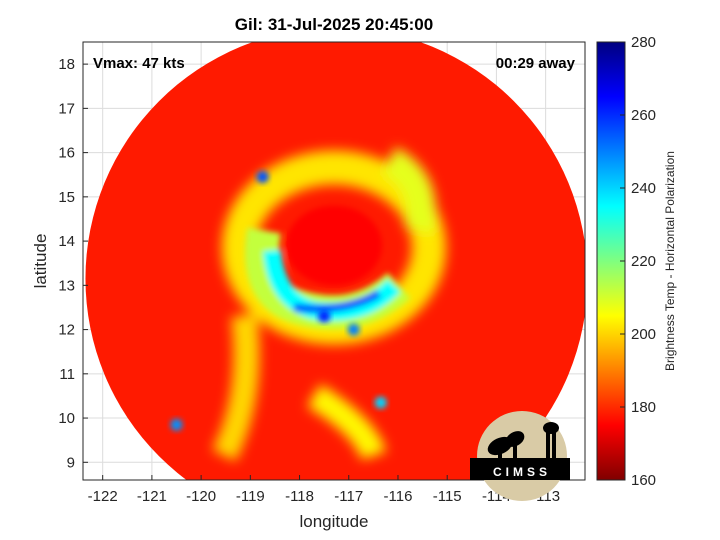 The height and width of the screenshot is (540, 720). What do you see at coordinates (643, 42) in the screenshot?
I see `colorbar-tick-label: 280` at bounding box center [643, 42].